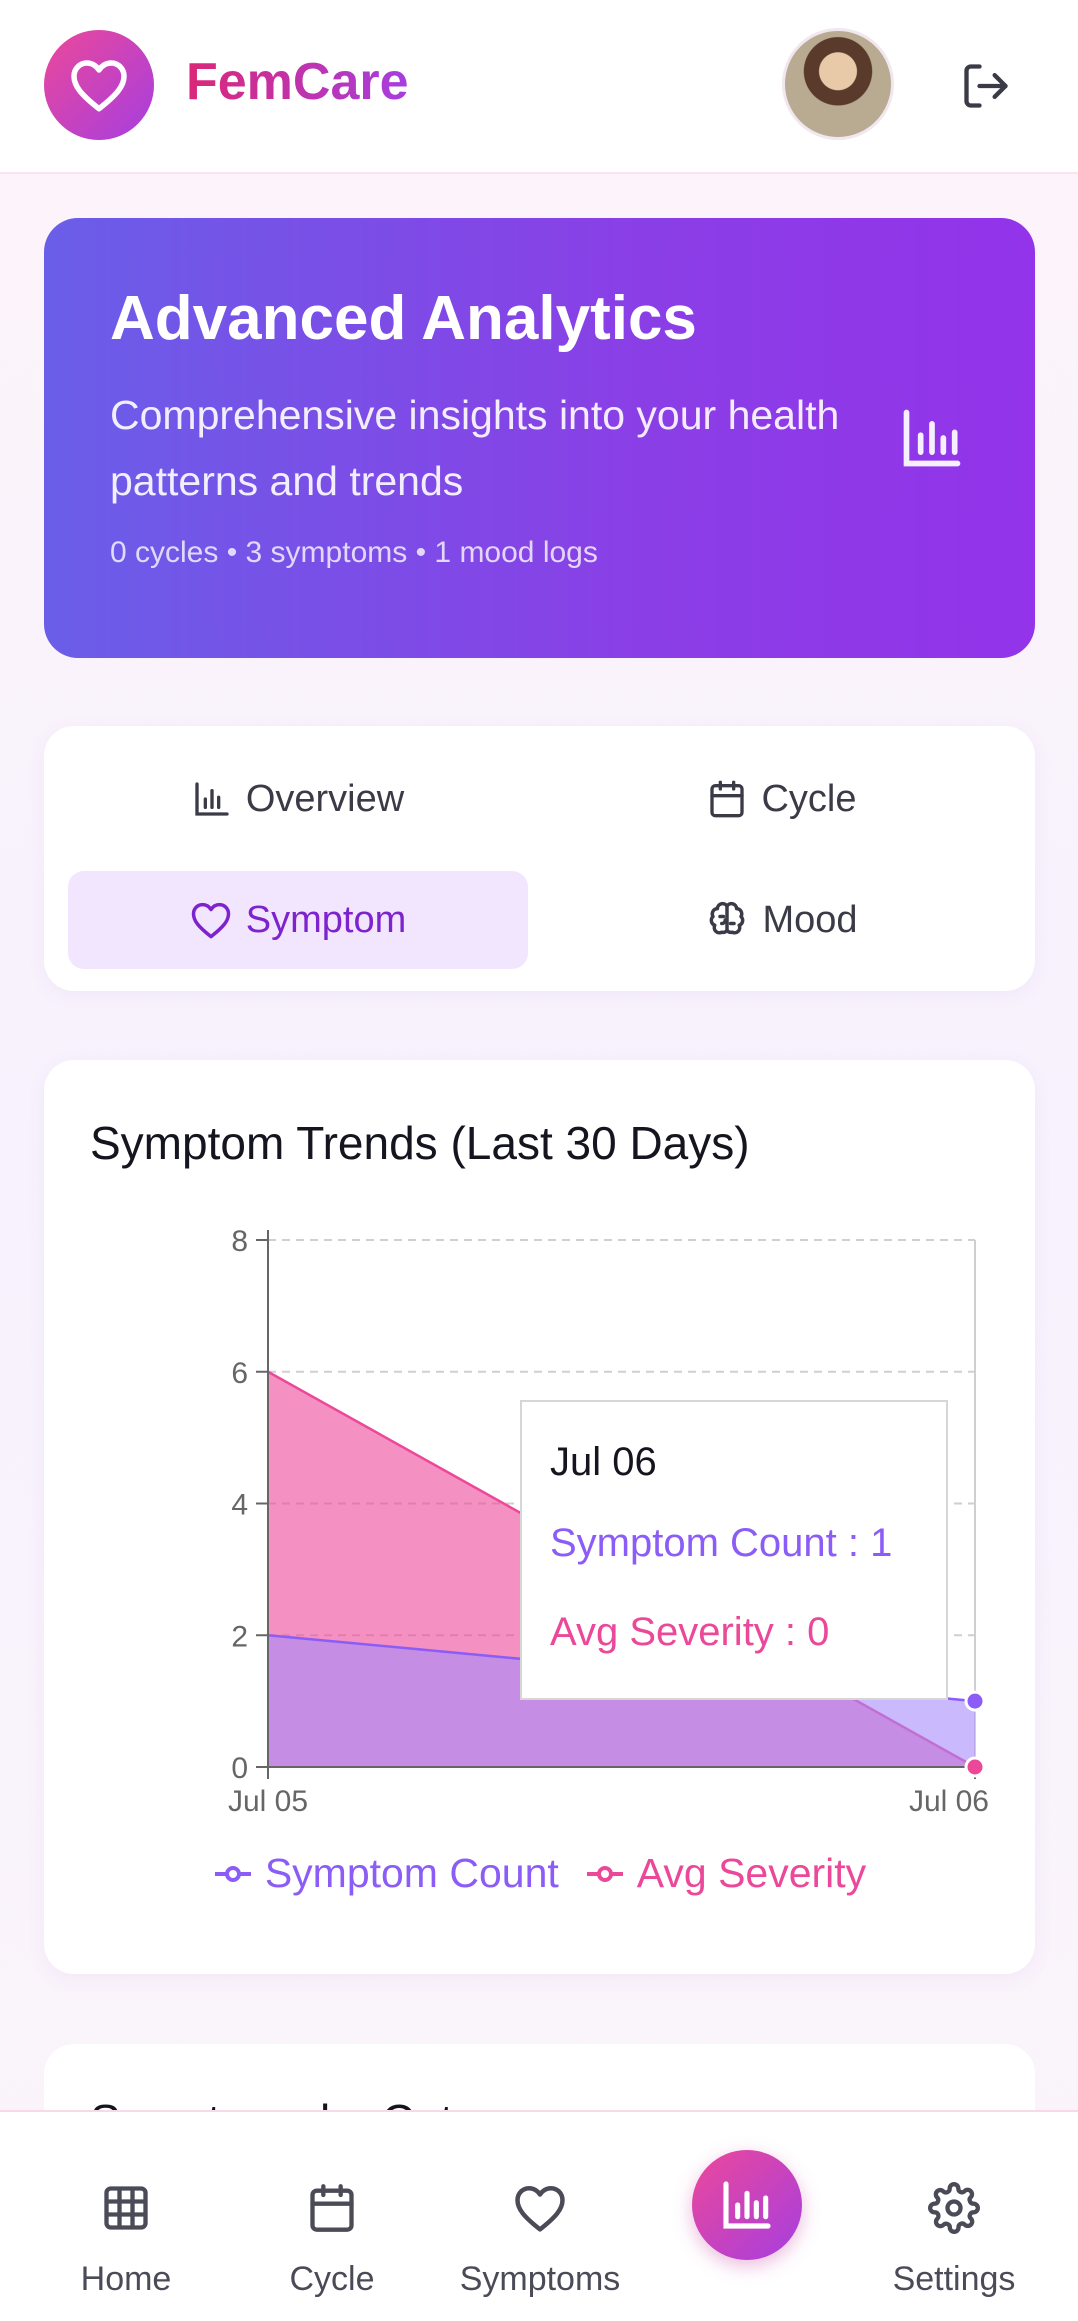  I want to click on tooltip-symptom-count: Symptom Count : 1, so click(721, 1543).